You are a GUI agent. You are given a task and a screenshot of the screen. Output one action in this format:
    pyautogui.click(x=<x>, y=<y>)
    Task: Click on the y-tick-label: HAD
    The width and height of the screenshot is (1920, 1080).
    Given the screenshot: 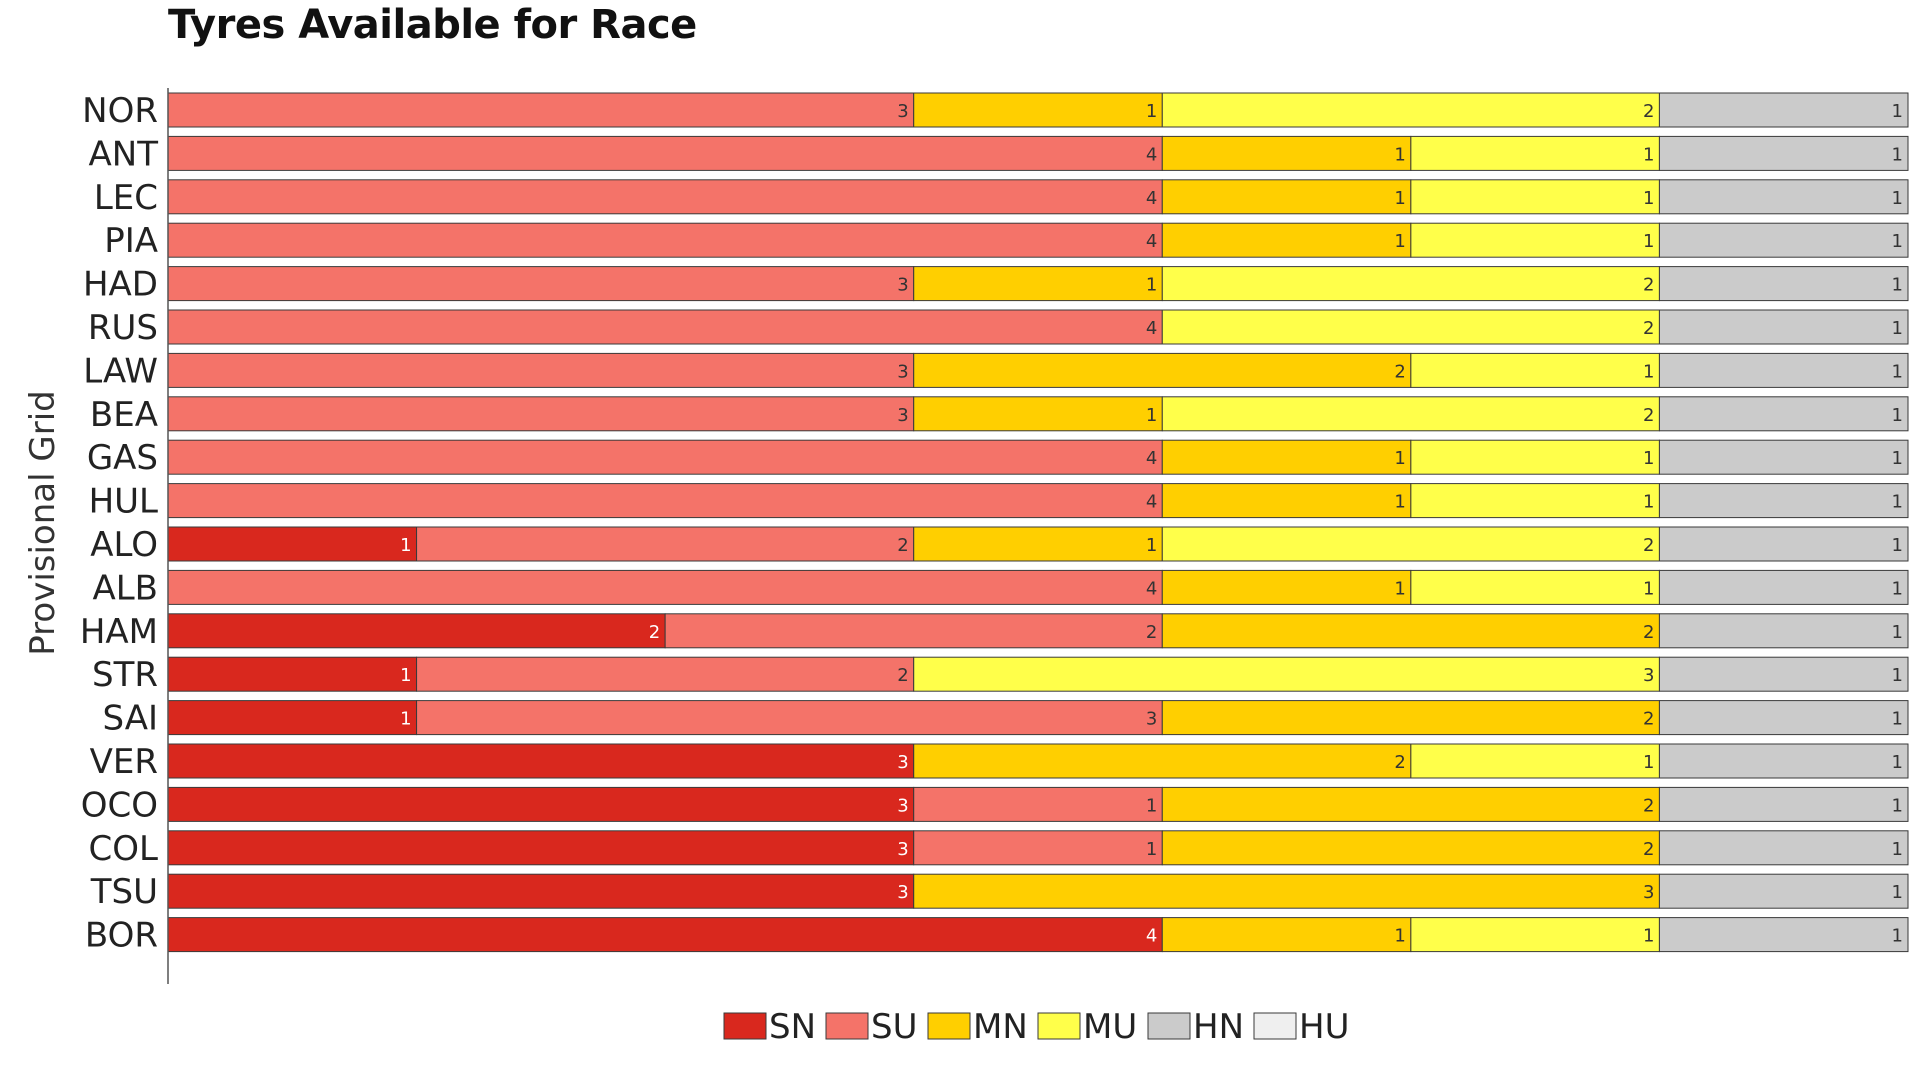 What is the action you would take?
    pyautogui.click(x=120, y=285)
    